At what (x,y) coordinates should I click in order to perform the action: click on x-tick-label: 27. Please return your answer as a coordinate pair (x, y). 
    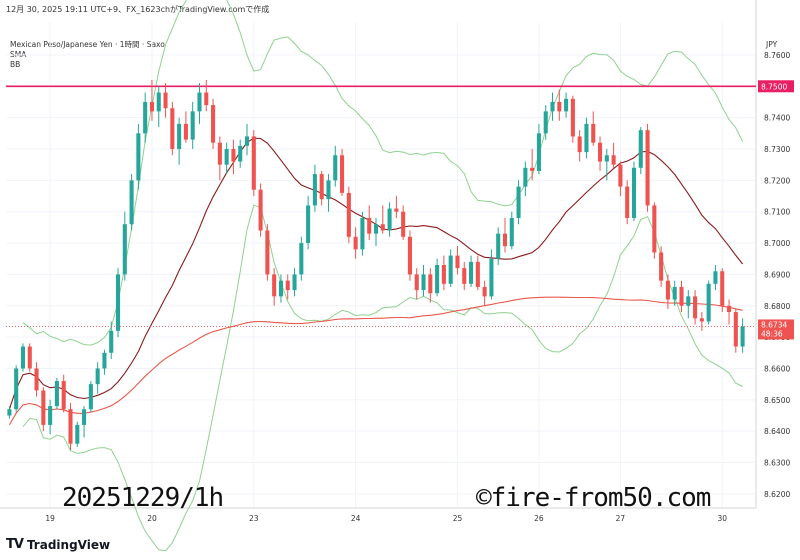
    Looking at the image, I should click on (621, 518).